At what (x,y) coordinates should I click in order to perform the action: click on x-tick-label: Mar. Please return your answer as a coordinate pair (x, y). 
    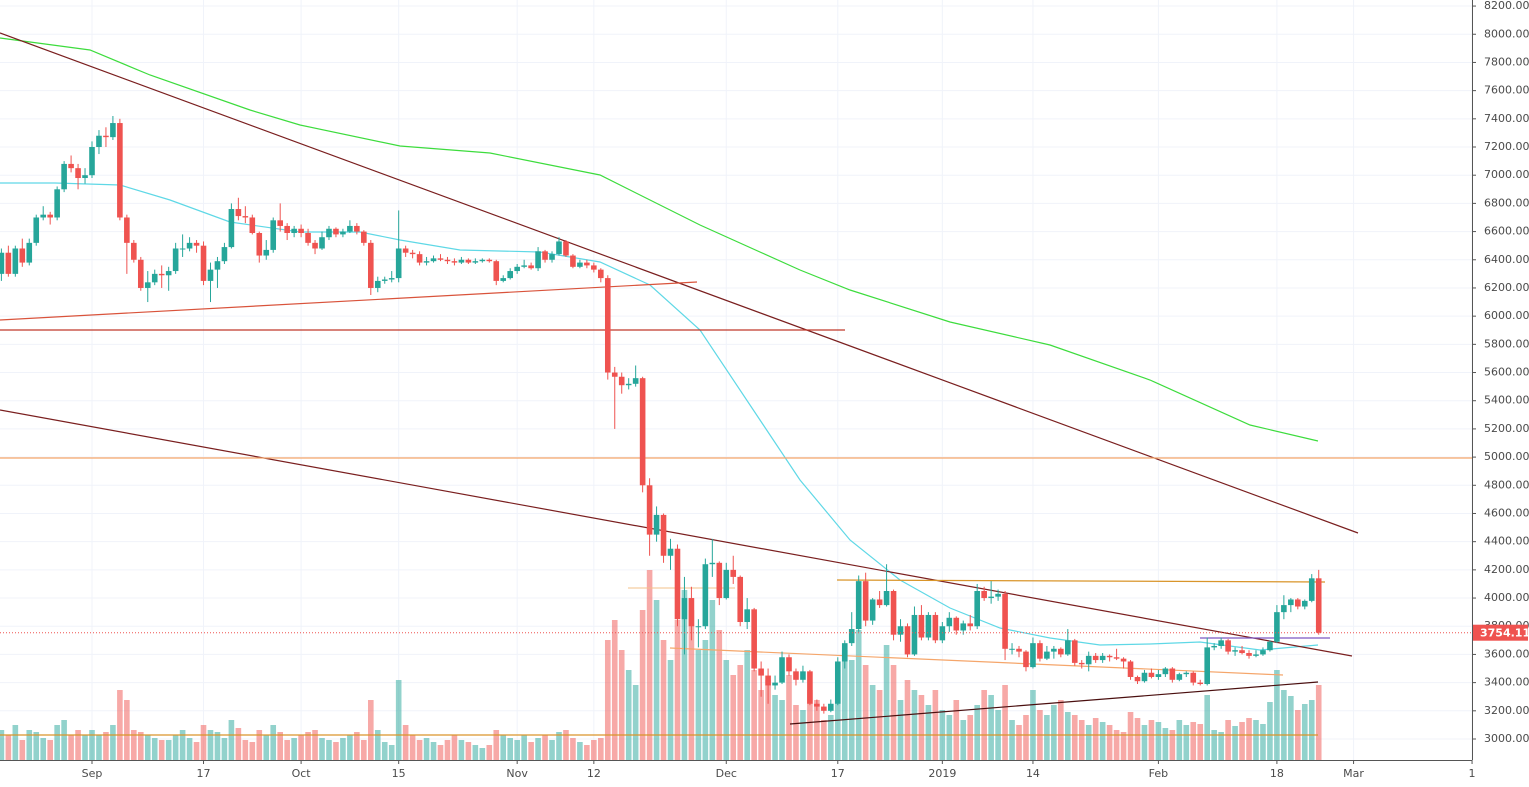
    Looking at the image, I should click on (1353, 773).